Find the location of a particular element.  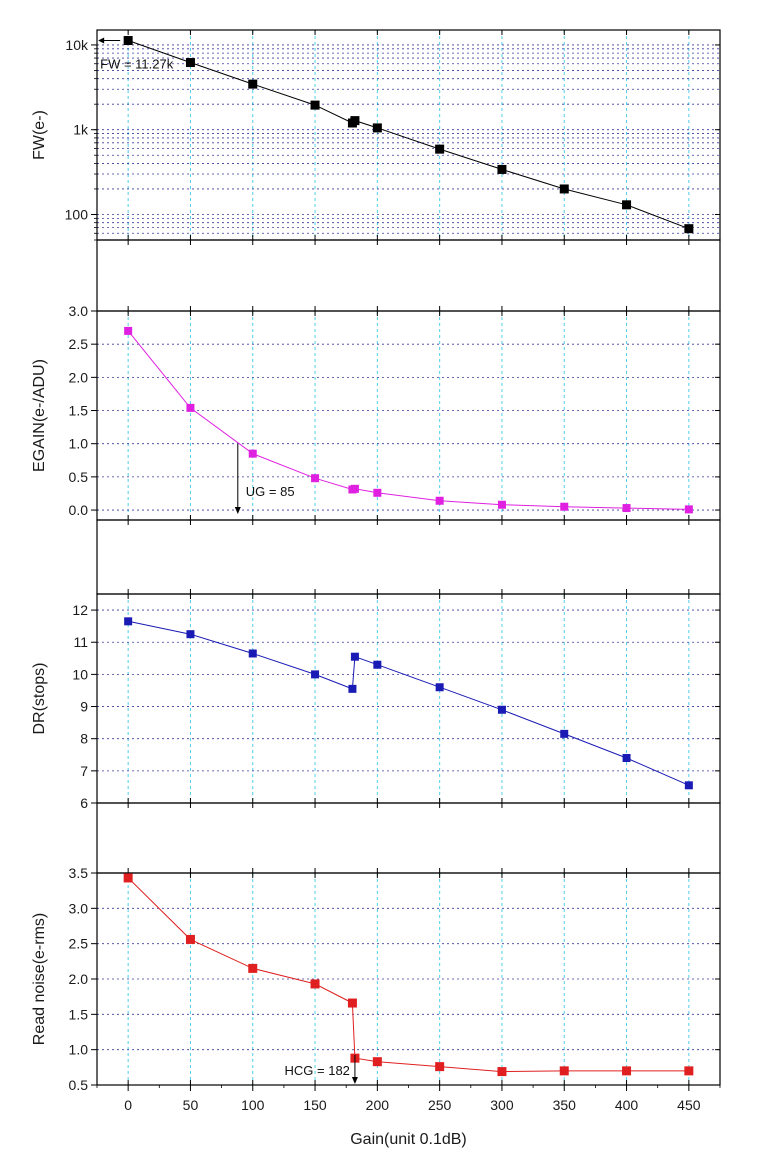

annotation-ug: UG = 85 is located at coordinates (270, 491).